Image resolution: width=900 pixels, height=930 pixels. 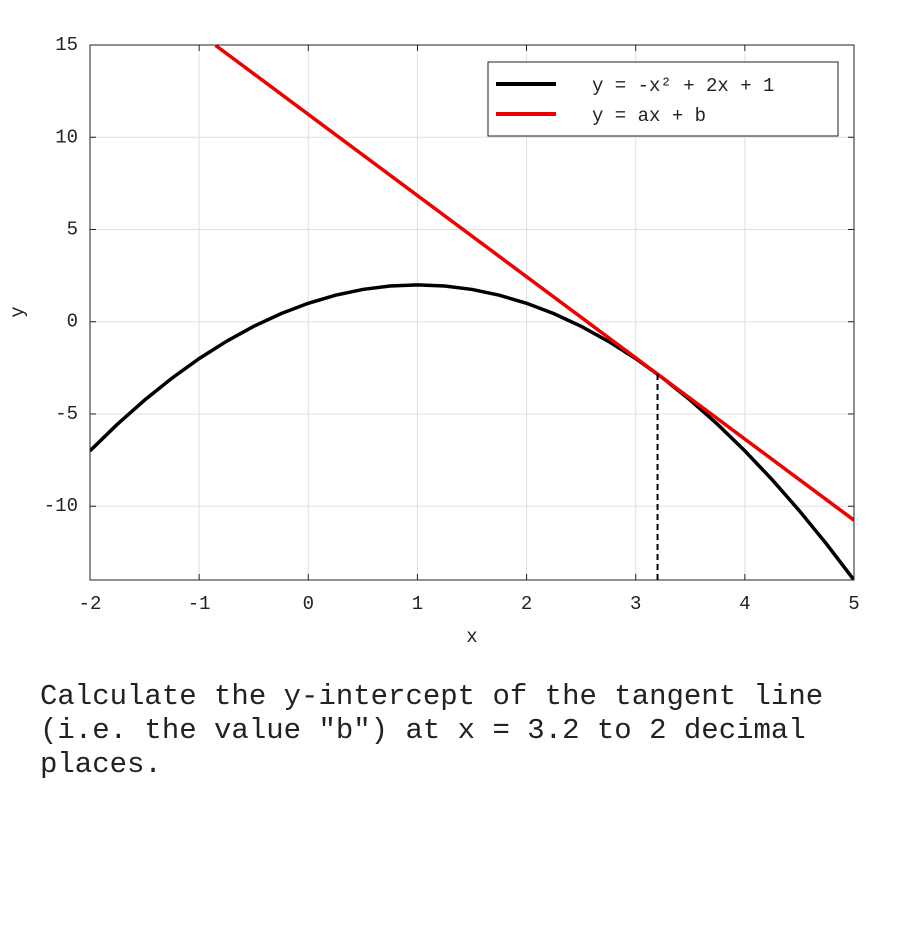 What do you see at coordinates (66, 137) in the screenshot?
I see `y-tick-label: 10` at bounding box center [66, 137].